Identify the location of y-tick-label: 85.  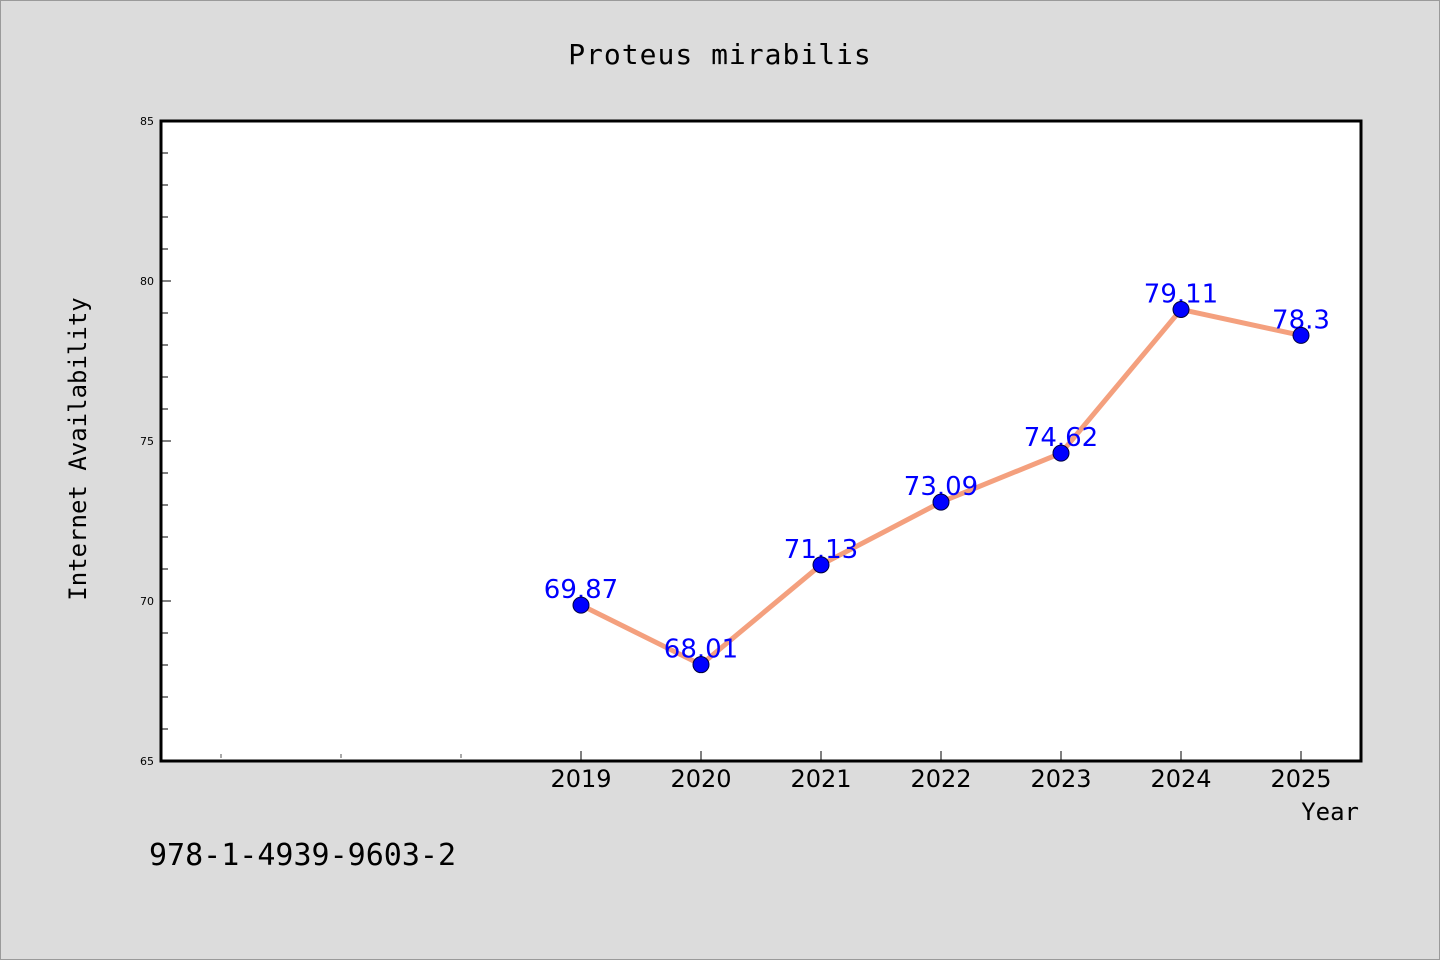
(147, 121).